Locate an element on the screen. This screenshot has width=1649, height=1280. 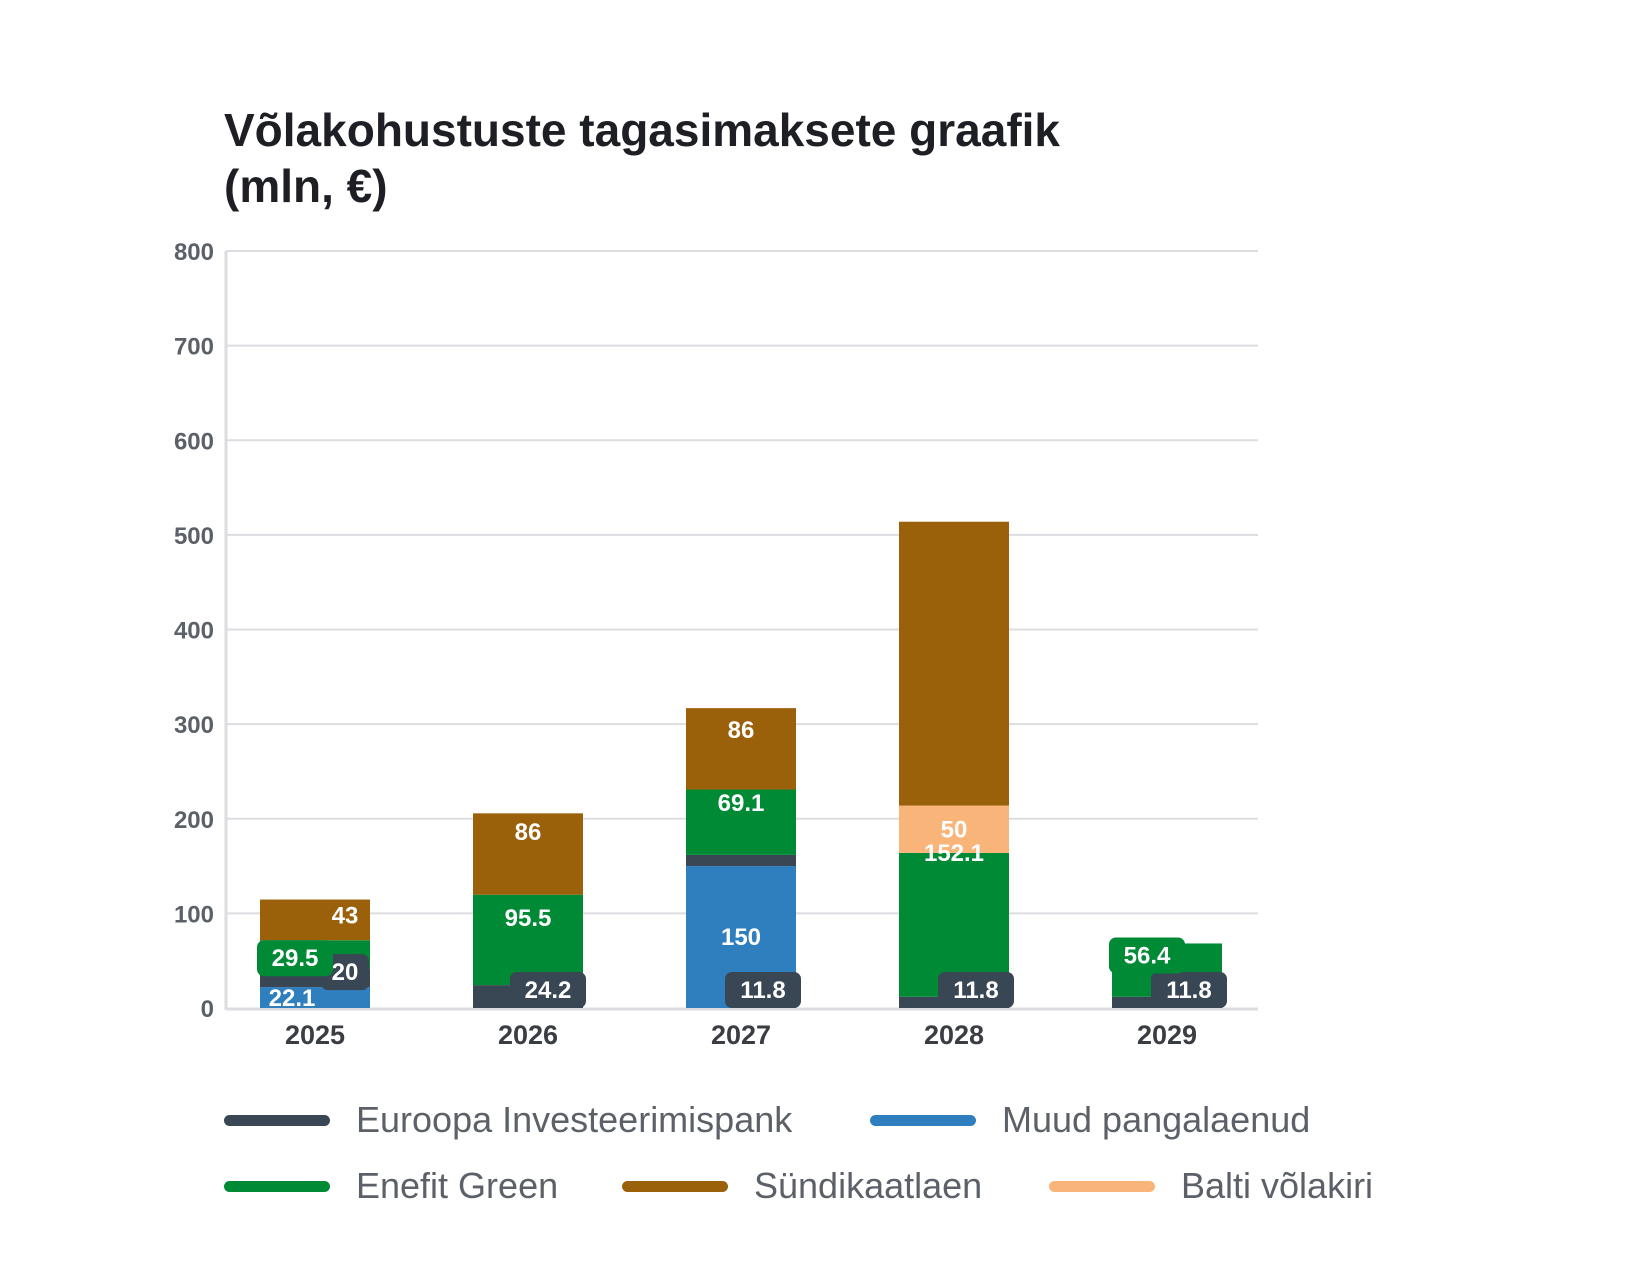
data-label: 300 is located at coordinates (954, 506).